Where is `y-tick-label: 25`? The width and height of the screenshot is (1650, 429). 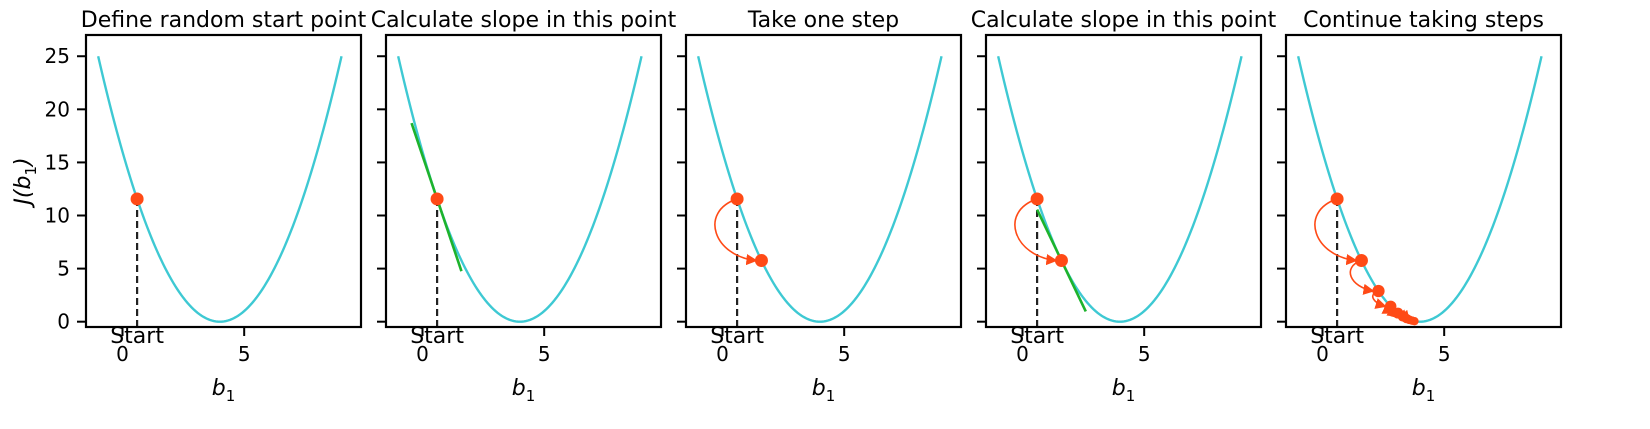 y-tick-label: 25 is located at coordinates (57, 56).